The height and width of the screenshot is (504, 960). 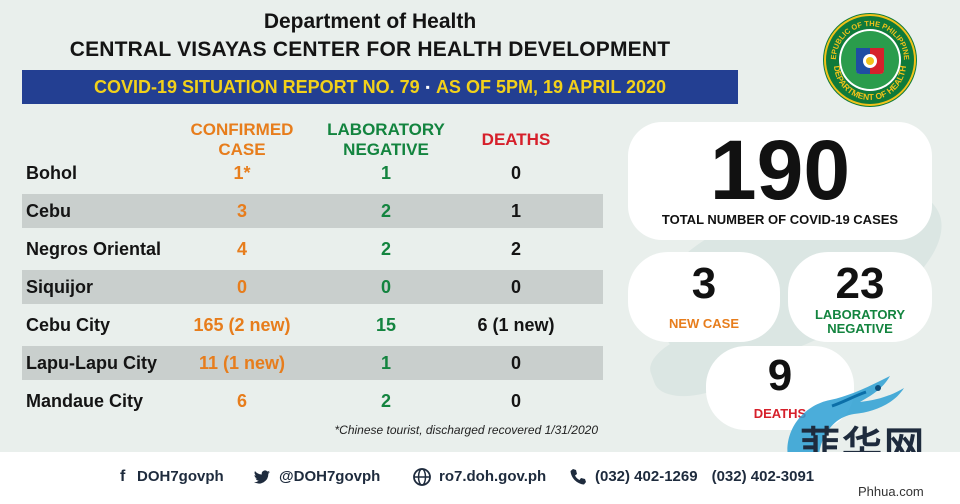 I want to click on phone-icon, so click(x=578, y=477).